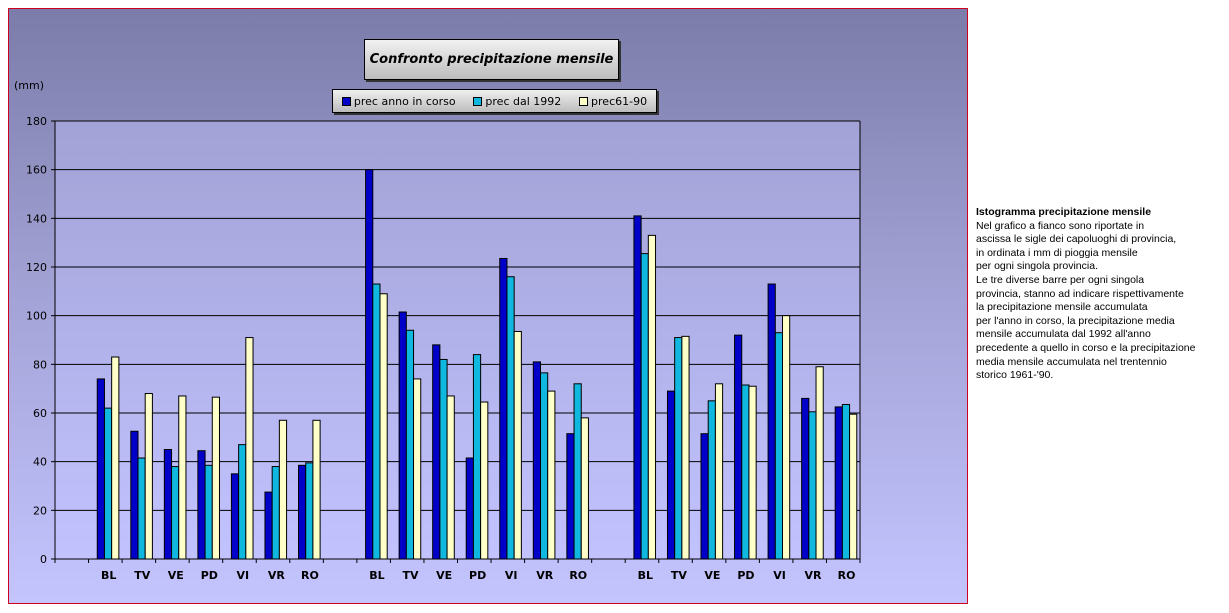  I want to click on description-line: la precipitazione mensile accumulata, so click(1062, 307).